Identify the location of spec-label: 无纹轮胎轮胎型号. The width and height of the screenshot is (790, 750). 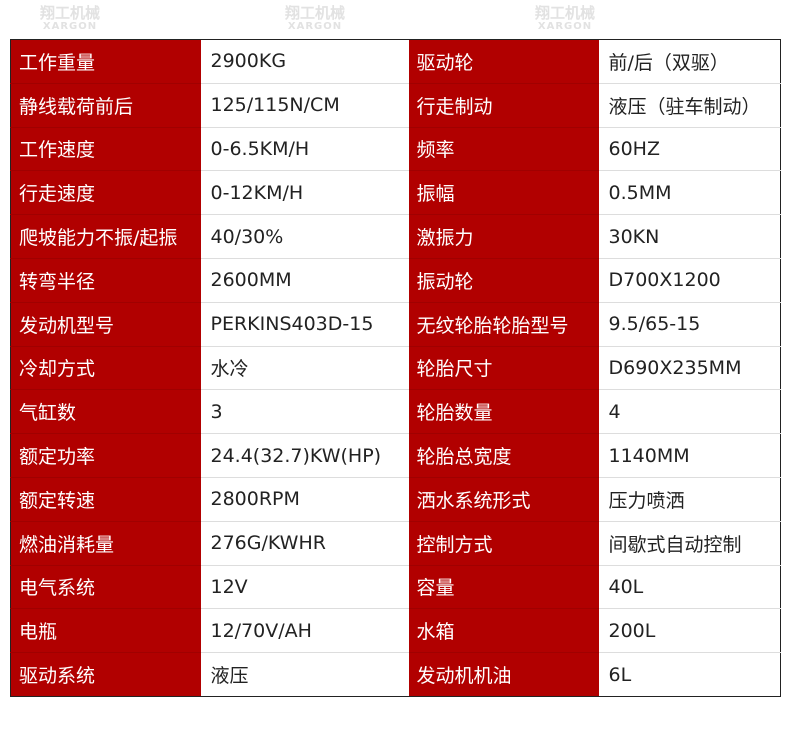
(503, 324).